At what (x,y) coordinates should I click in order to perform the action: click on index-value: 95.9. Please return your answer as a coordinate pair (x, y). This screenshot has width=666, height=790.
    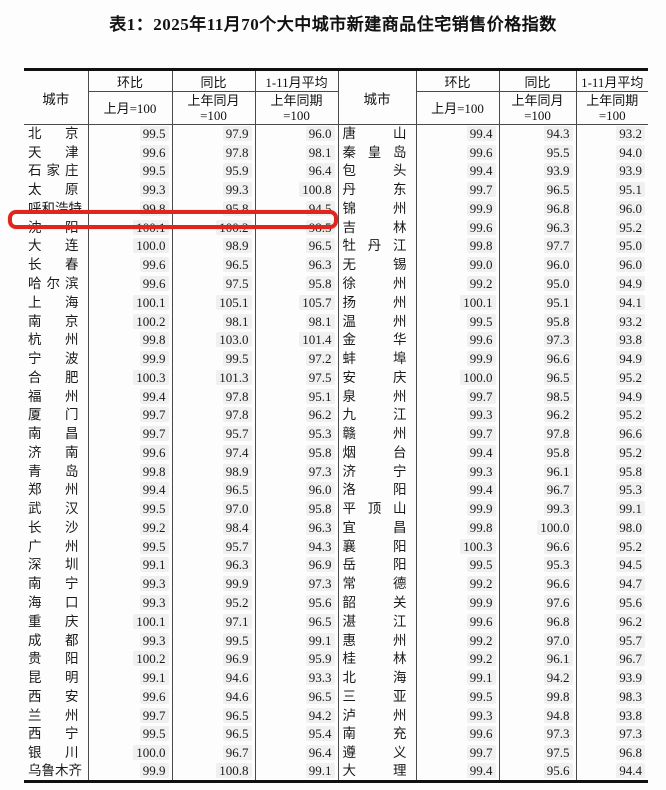
    Looking at the image, I should click on (214, 171).